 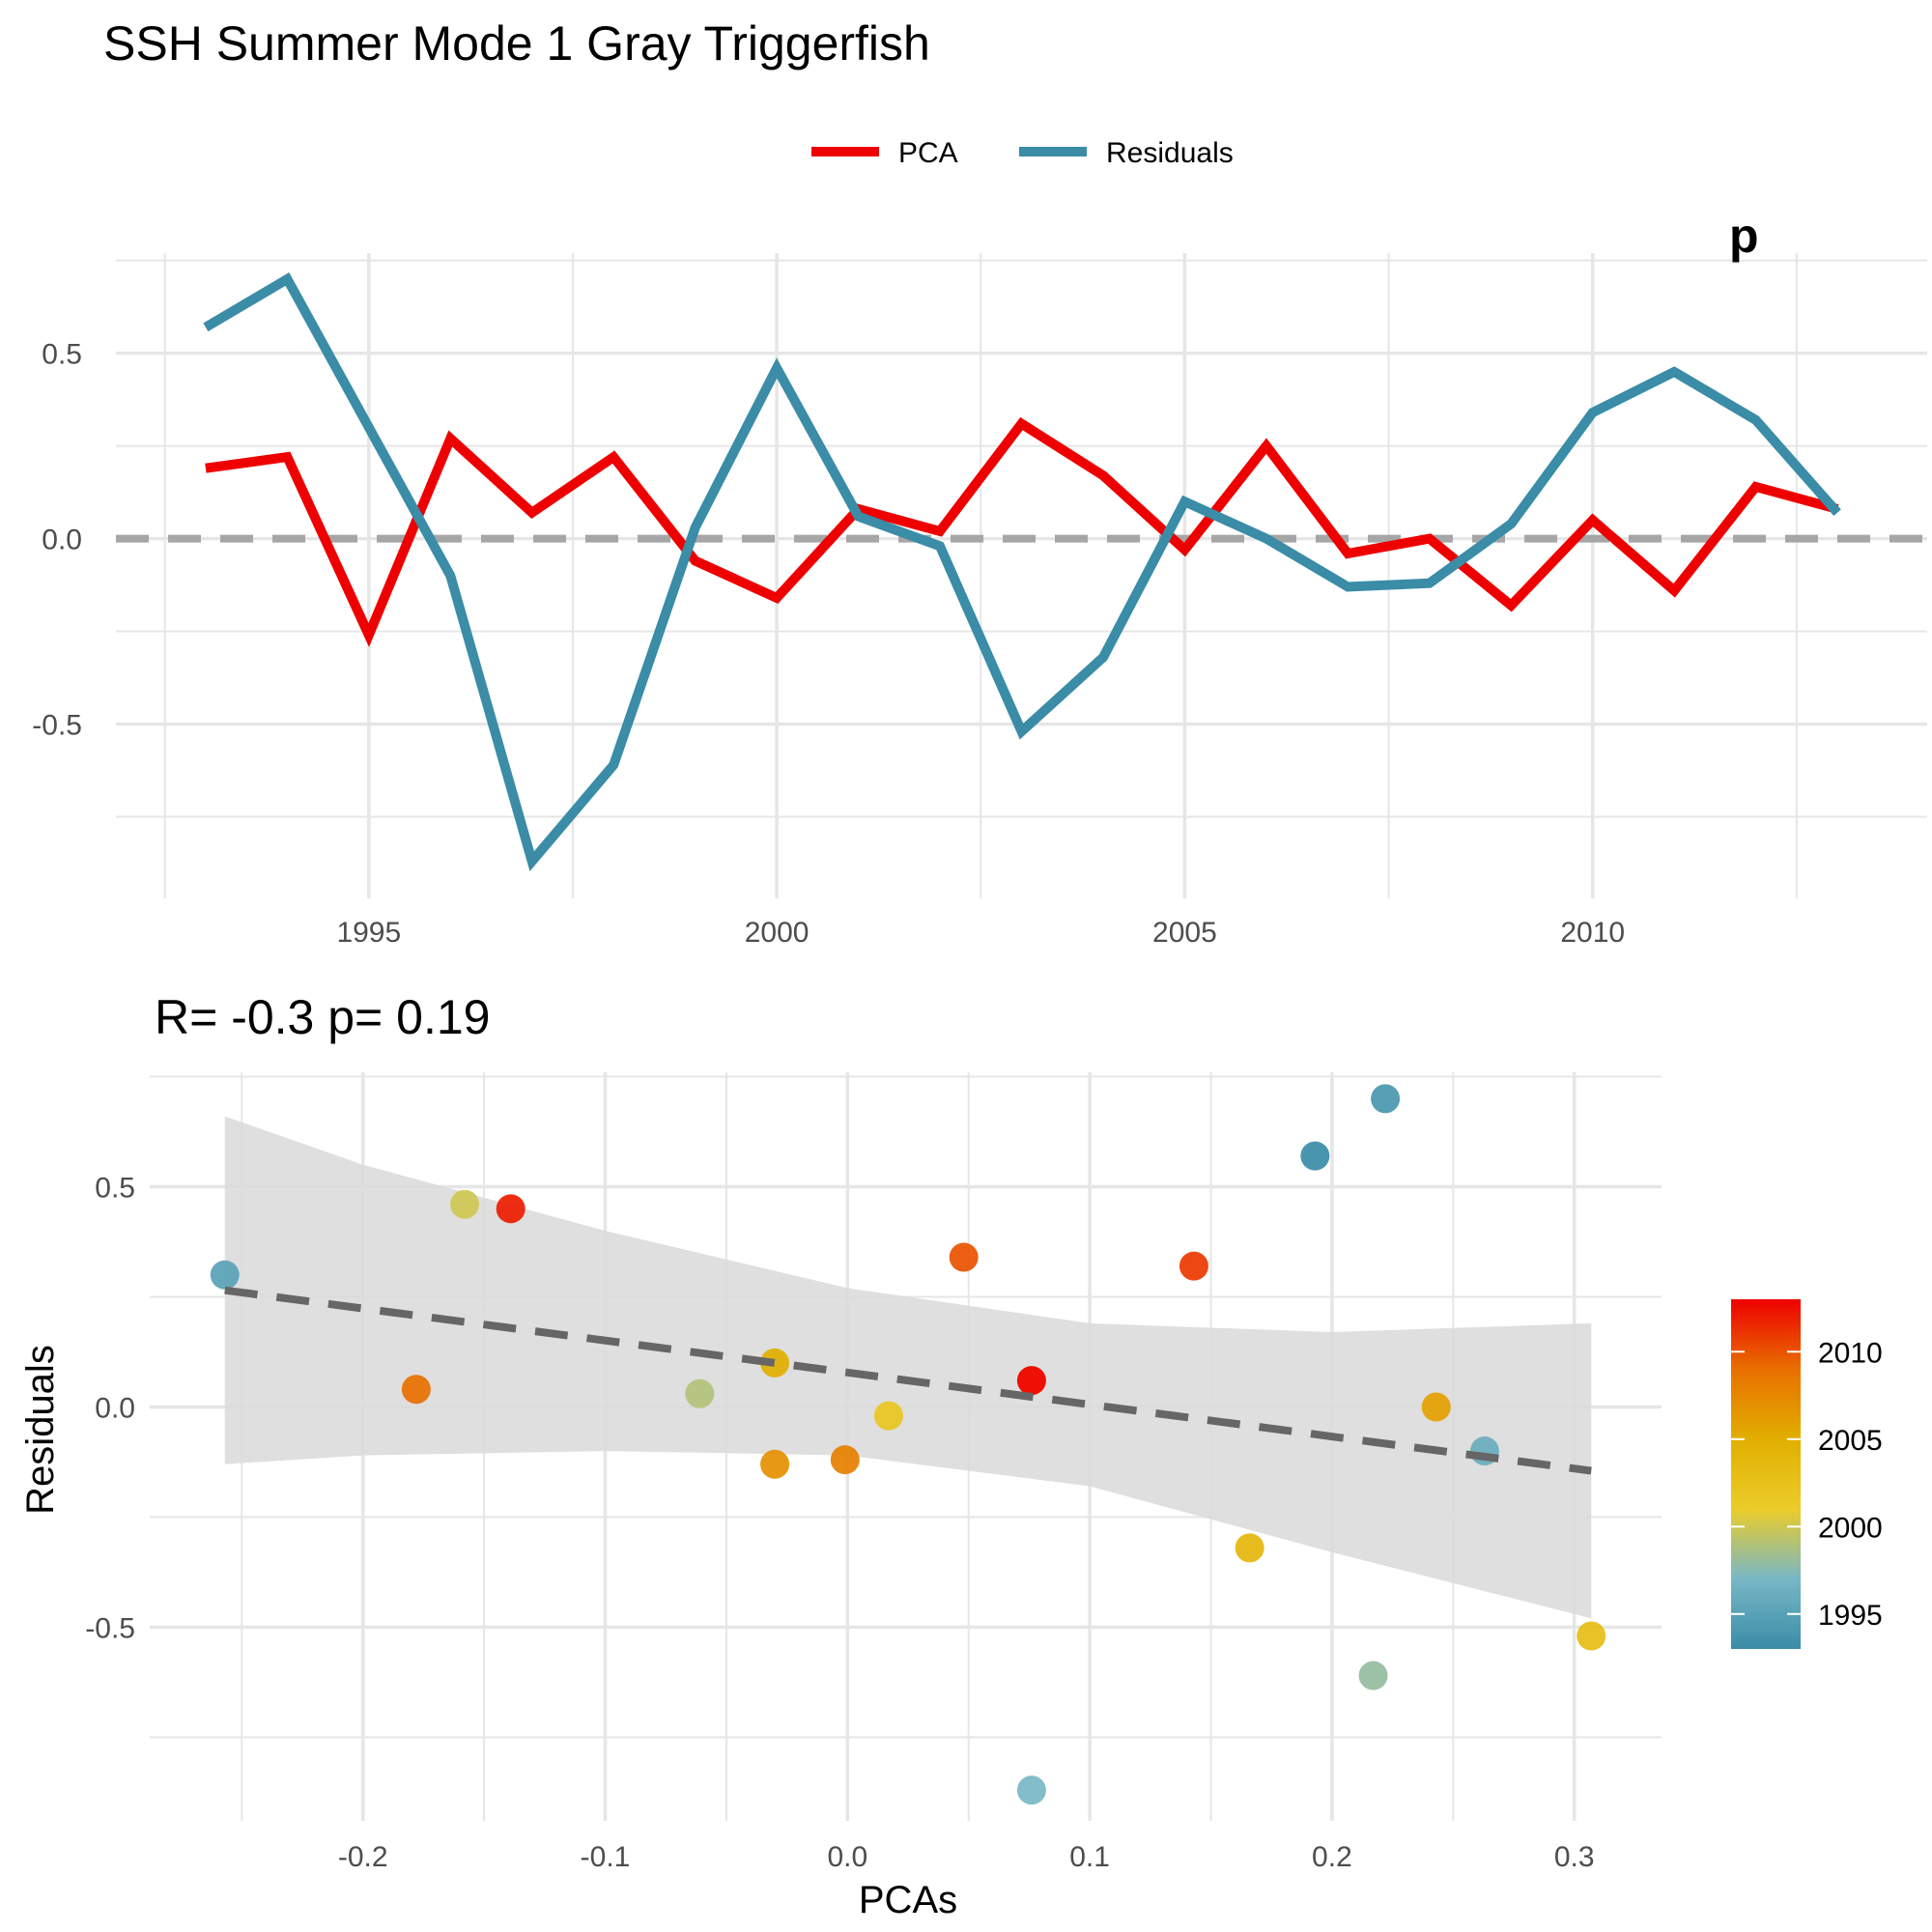 What do you see at coordinates (1850, 1353) in the screenshot?
I see `colorbar-tick-label: 2010` at bounding box center [1850, 1353].